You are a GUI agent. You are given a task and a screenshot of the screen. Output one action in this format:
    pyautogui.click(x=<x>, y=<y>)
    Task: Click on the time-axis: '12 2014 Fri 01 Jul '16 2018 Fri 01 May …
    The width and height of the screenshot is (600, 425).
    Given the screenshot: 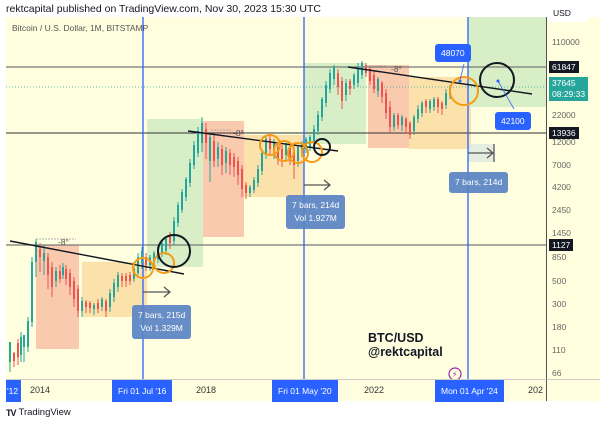 What is the action you would take?
    pyautogui.click(x=276, y=390)
    